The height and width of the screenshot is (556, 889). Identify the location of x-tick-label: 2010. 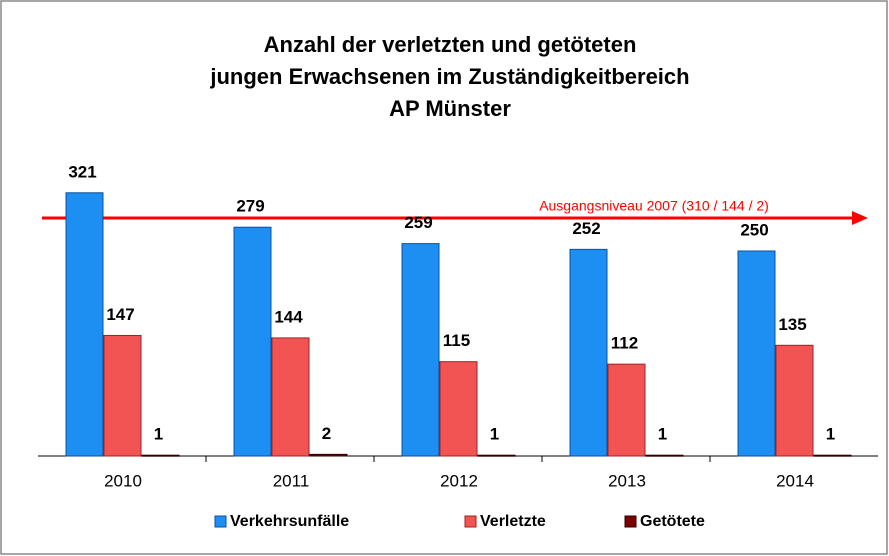
(123, 480).